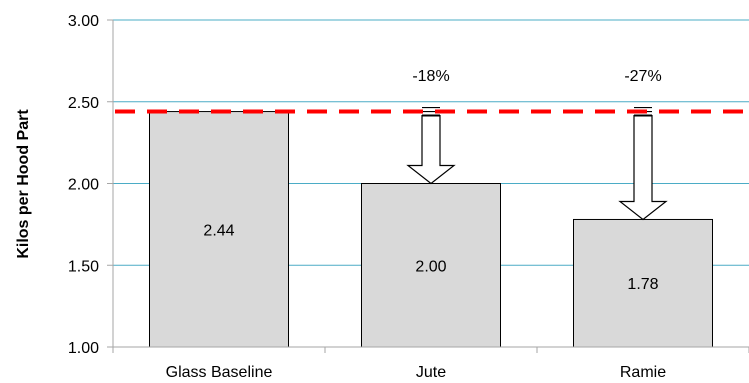  What do you see at coordinates (642, 76) in the screenshot?
I see `reduction-label: -27%` at bounding box center [642, 76].